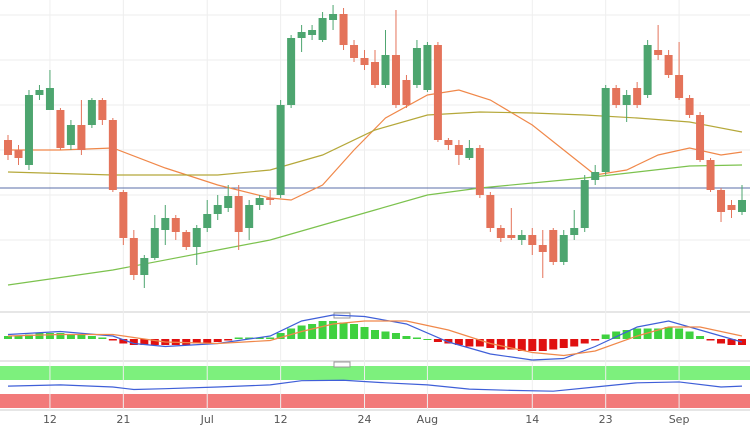 This screenshot has height=430, width=750. Describe the element at coordinates (342, 364) in the screenshot. I see `handle` at that location.